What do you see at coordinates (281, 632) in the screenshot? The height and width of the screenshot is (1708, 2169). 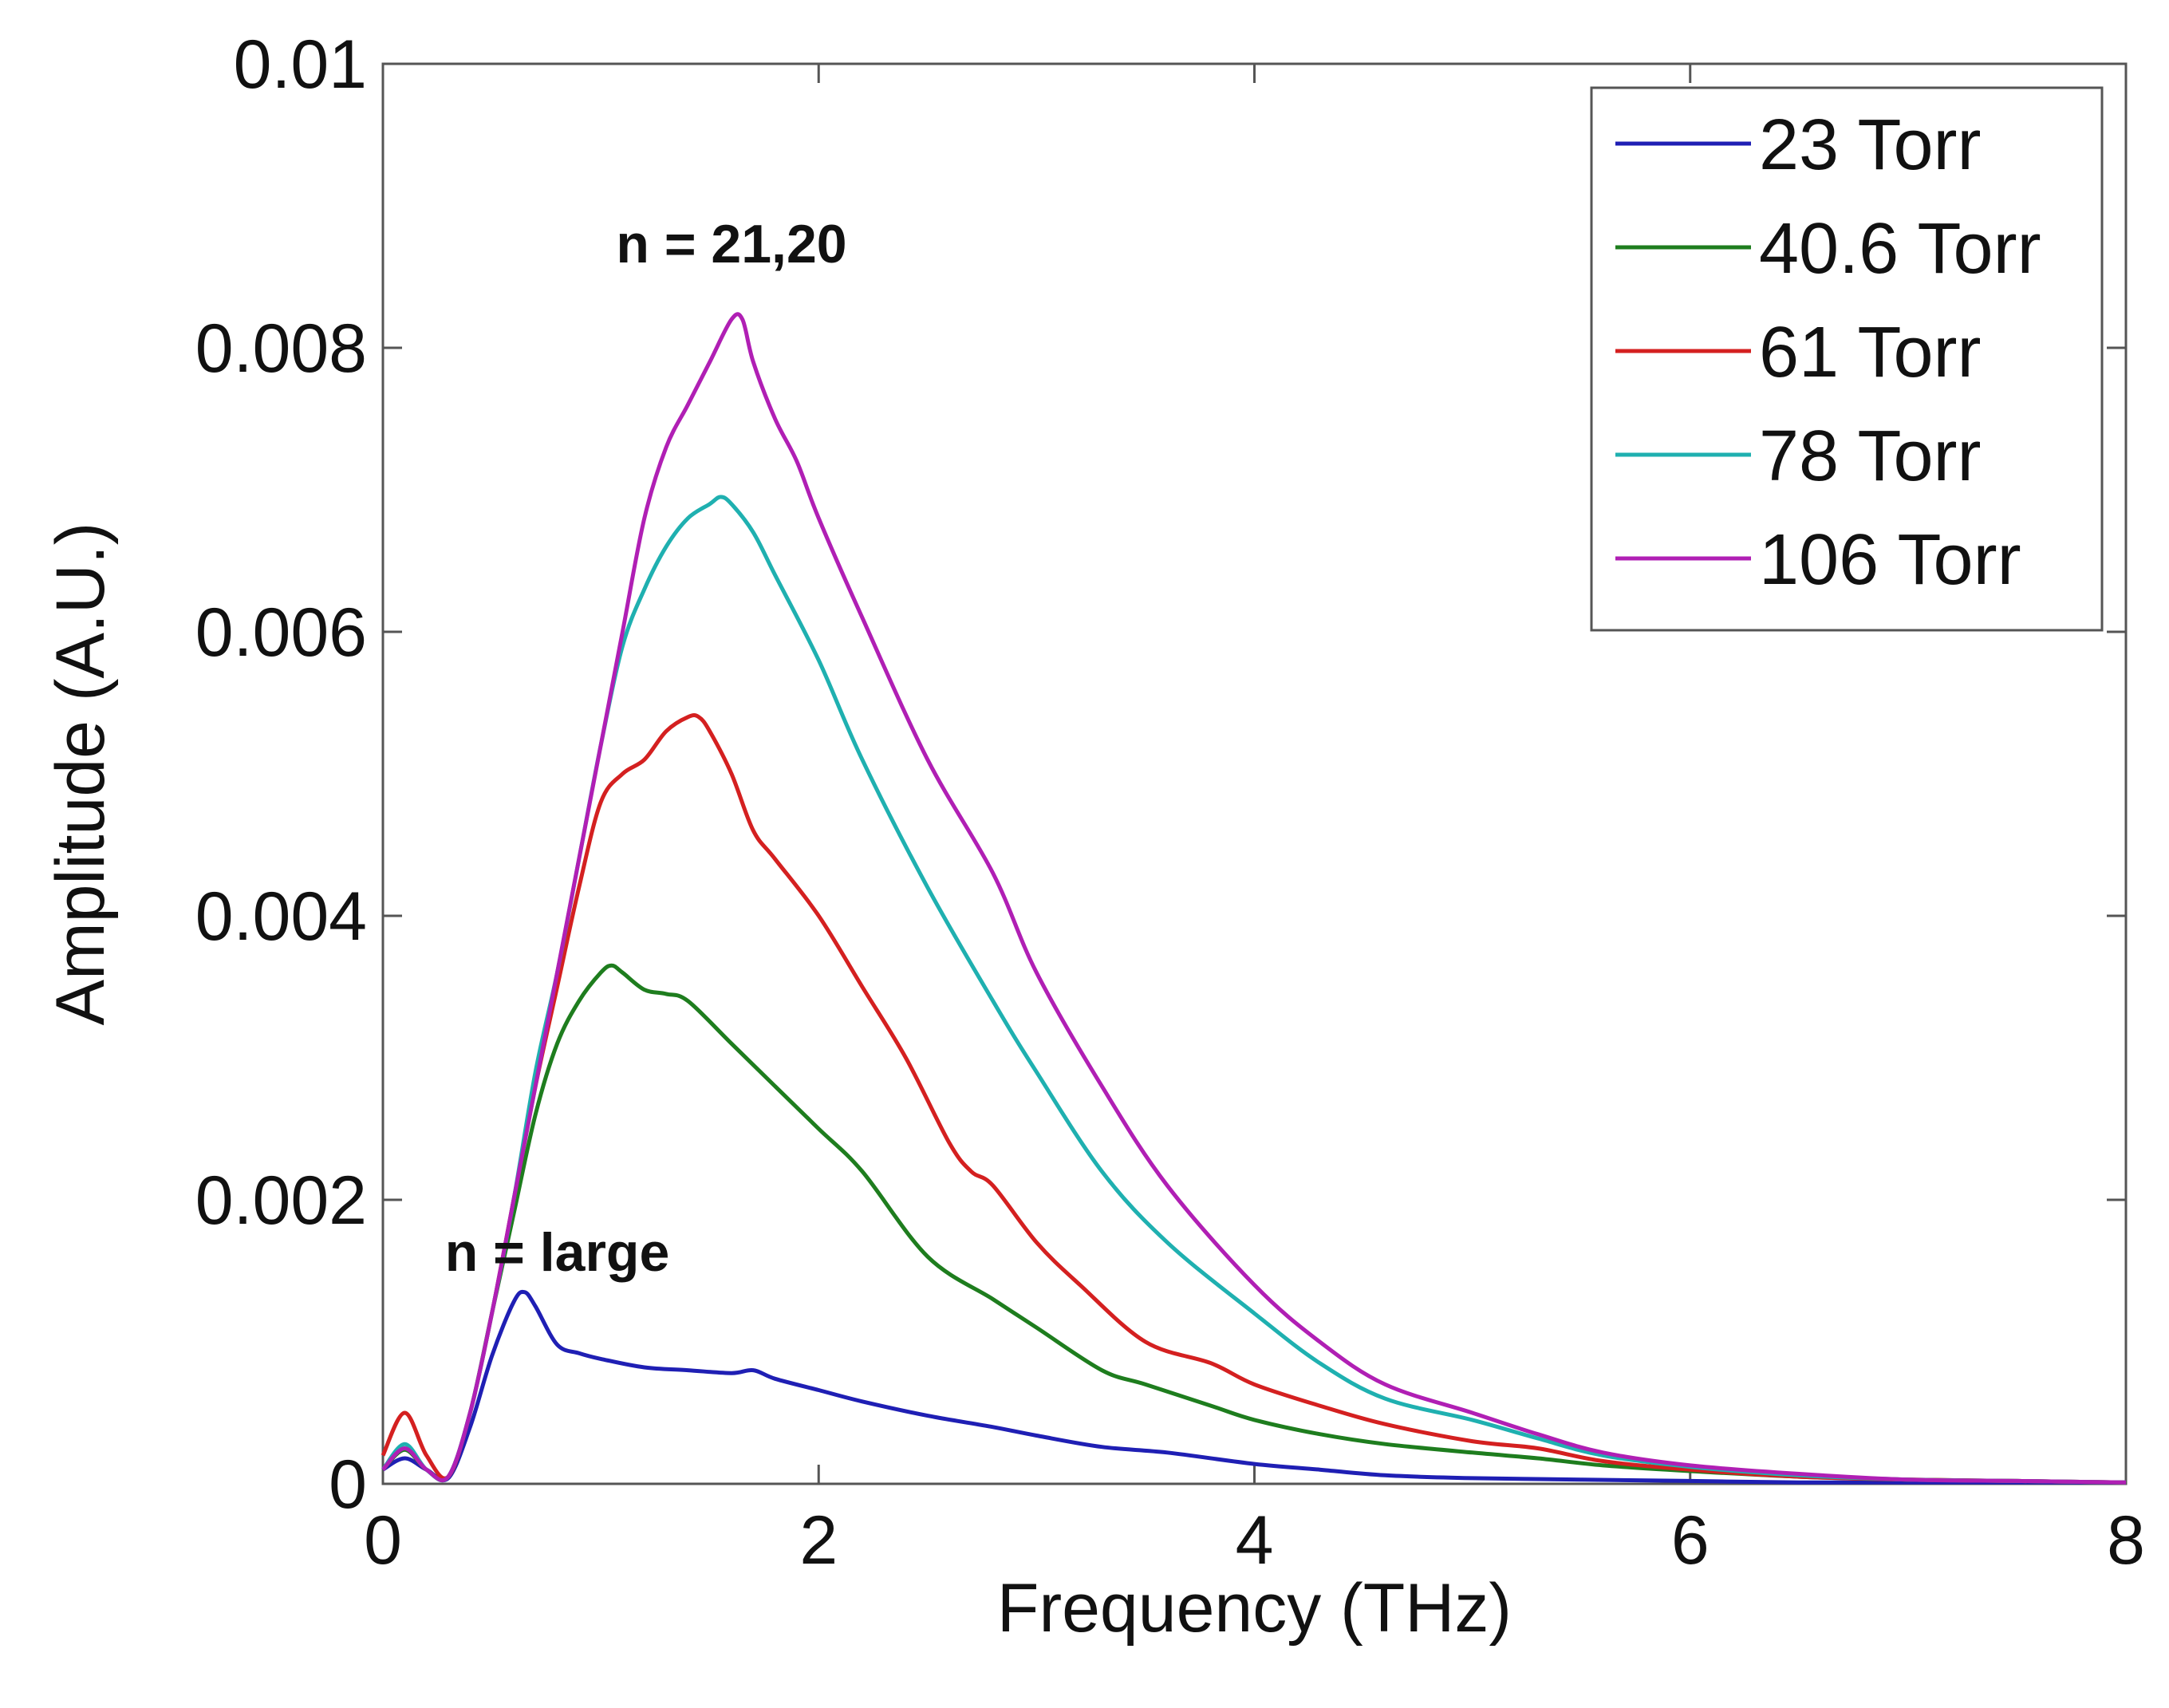 I see `y-tick-label: 0.006` at bounding box center [281, 632].